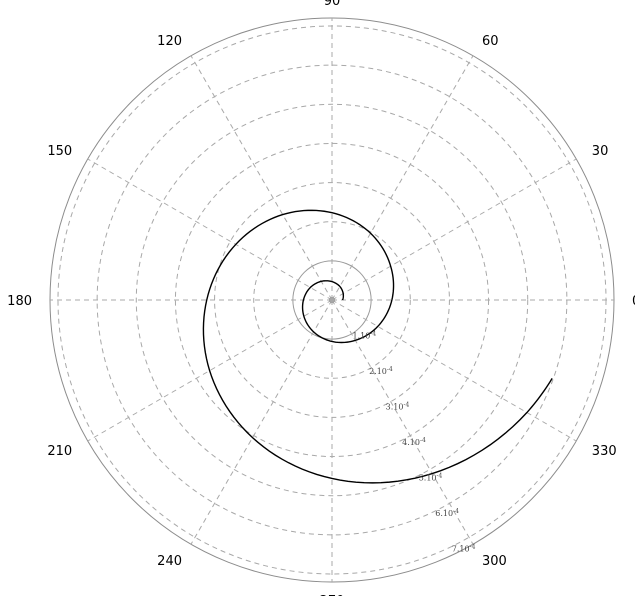  What do you see at coordinates (633, 301) in the screenshot?
I see `angle-tick-label: 0` at bounding box center [633, 301].